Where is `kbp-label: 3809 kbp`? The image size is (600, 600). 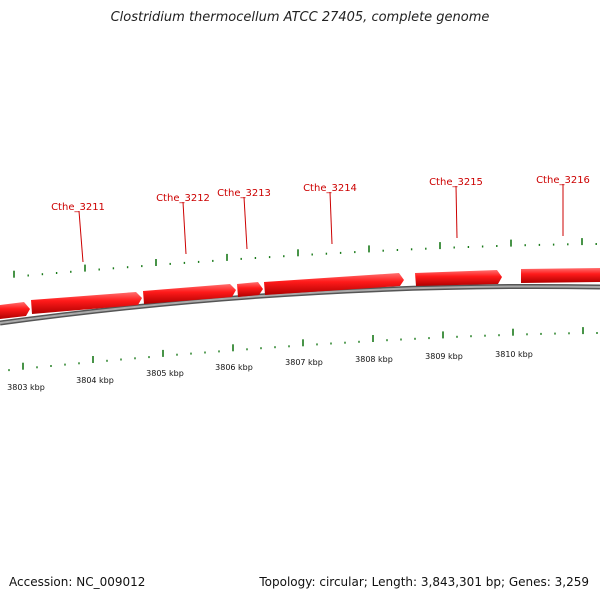
kbp-label: 3809 kbp is located at coordinates (444, 356).